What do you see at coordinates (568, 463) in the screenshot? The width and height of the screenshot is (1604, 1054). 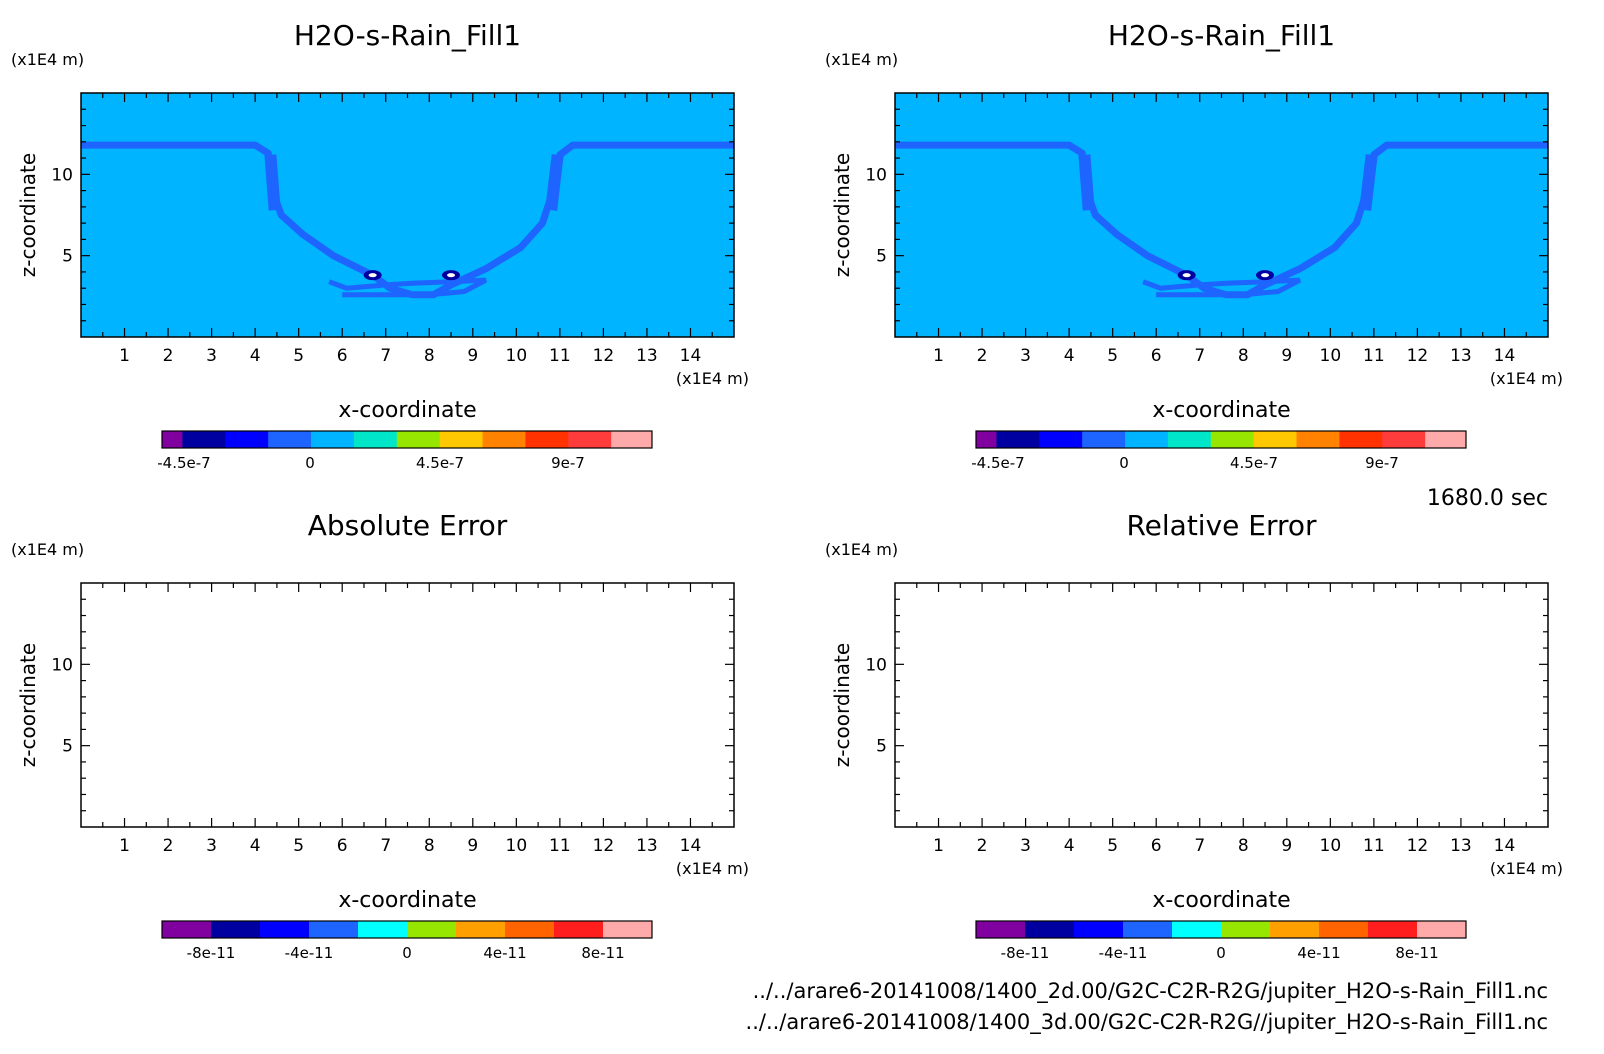 I see `colorbar-tick-label: 9e-7` at bounding box center [568, 463].